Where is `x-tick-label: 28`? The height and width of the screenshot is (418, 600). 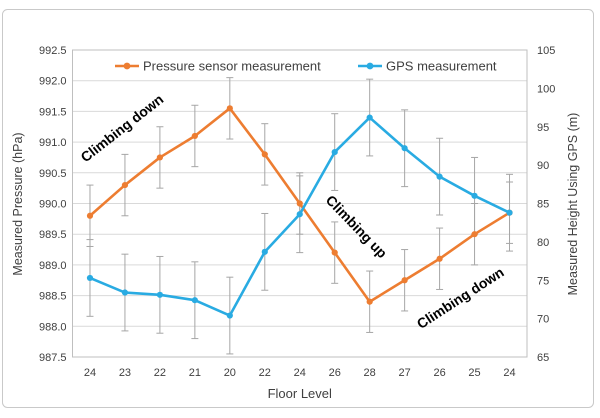
x-tick-label: 28 is located at coordinates (370, 373).